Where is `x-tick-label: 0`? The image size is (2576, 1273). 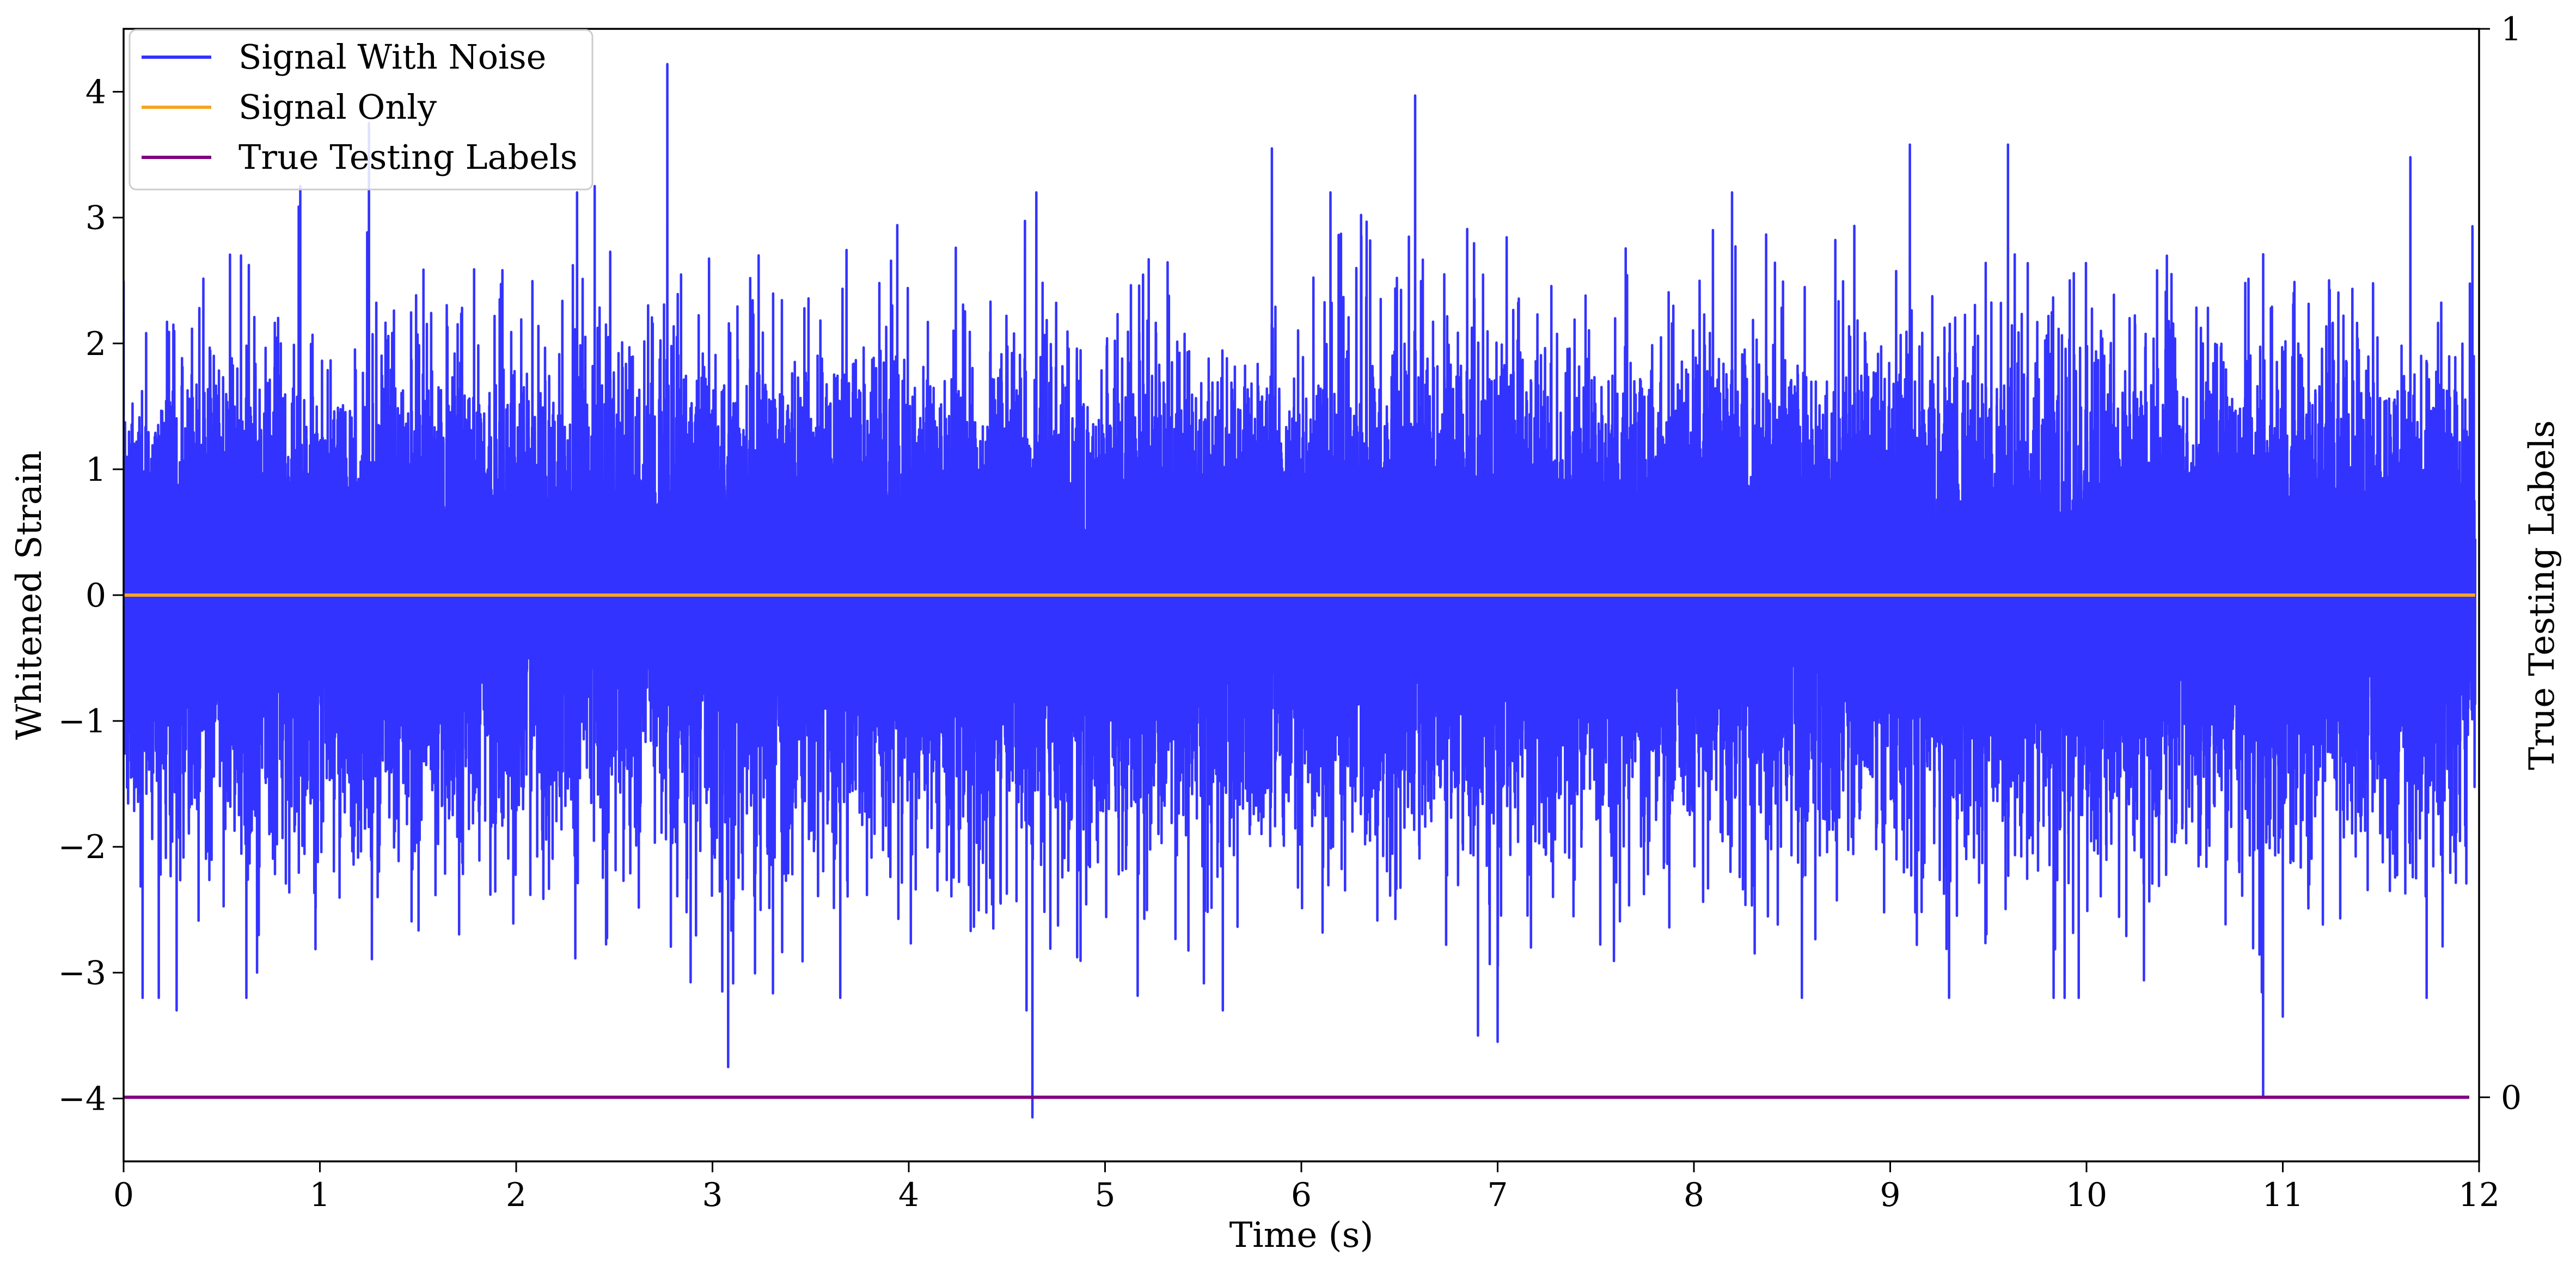 x-tick-label: 0 is located at coordinates (123, 1195).